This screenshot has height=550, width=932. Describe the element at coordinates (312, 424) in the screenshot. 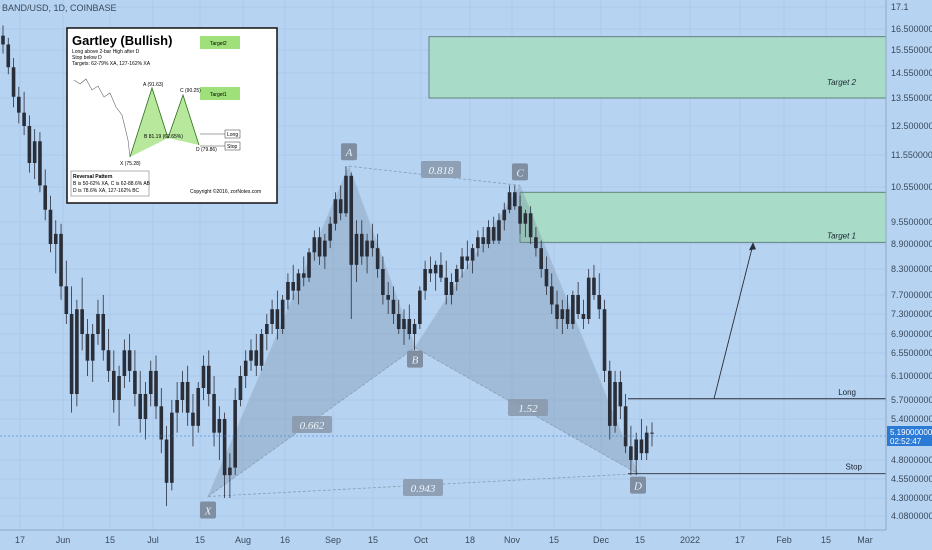

I see `ratio-box` at that location.